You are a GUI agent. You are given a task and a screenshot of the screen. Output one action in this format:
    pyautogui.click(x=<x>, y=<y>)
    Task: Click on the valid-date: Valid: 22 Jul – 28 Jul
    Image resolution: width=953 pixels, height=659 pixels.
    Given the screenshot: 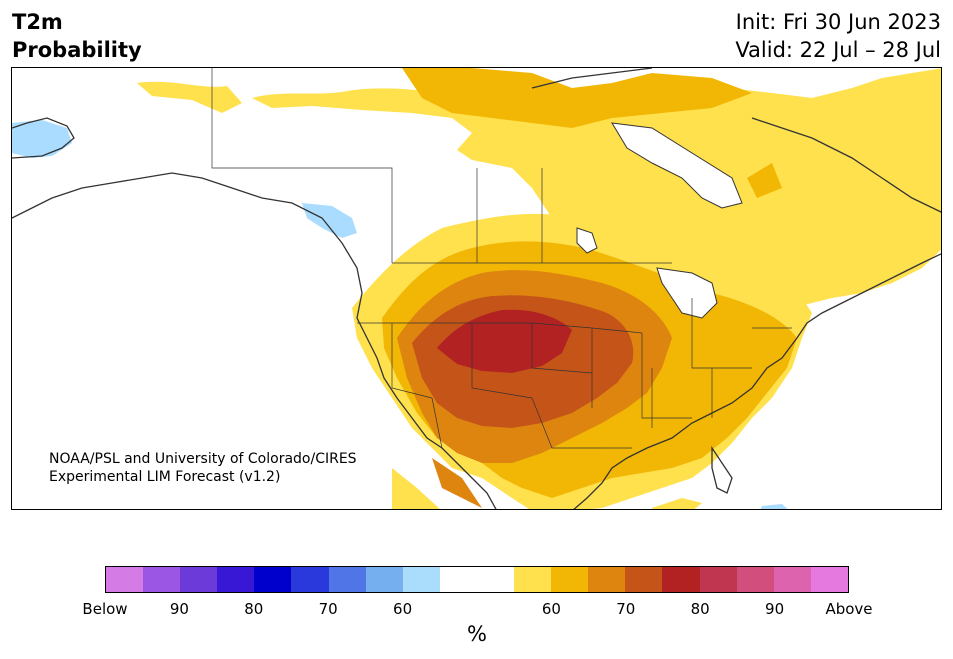 What is the action you would take?
    pyautogui.click(x=838, y=50)
    